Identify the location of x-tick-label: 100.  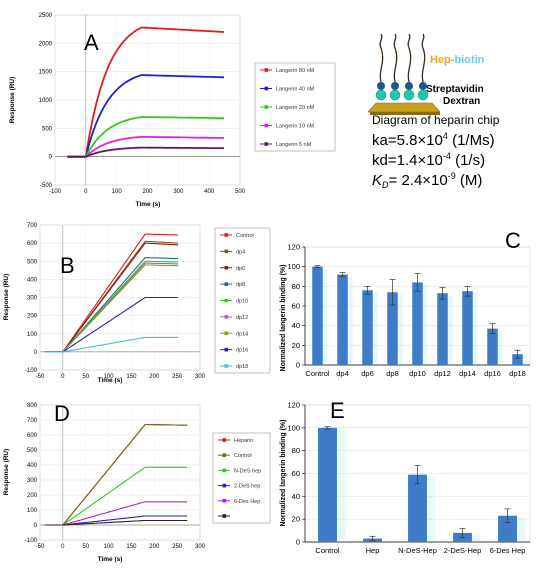
(109, 377).